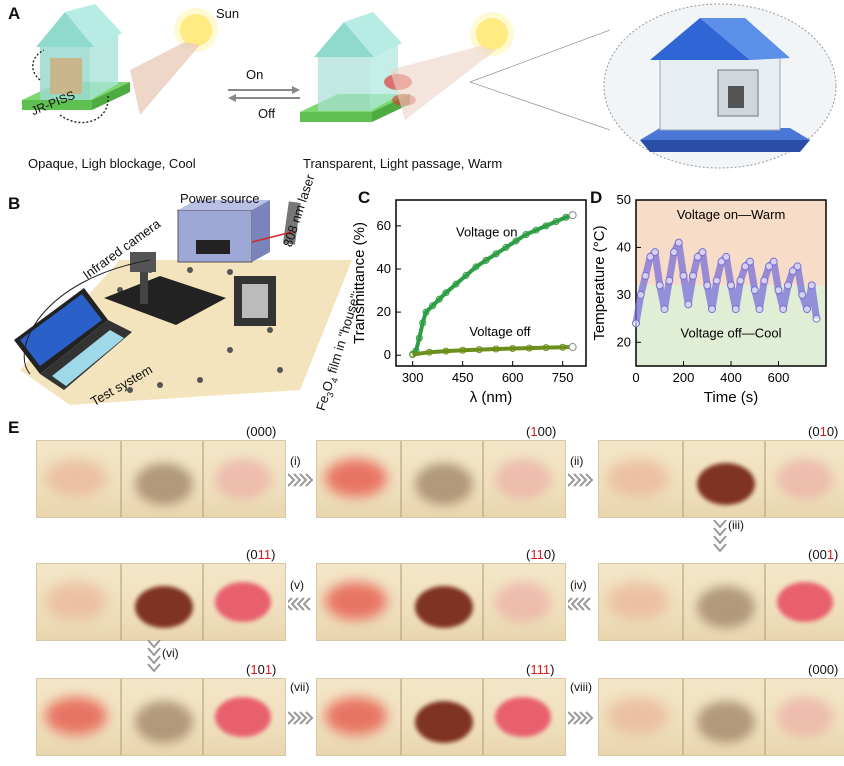 The image size is (844, 766). What do you see at coordinates (779, 377) in the screenshot?
I see `x-tick-label: 600` at bounding box center [779, 377].